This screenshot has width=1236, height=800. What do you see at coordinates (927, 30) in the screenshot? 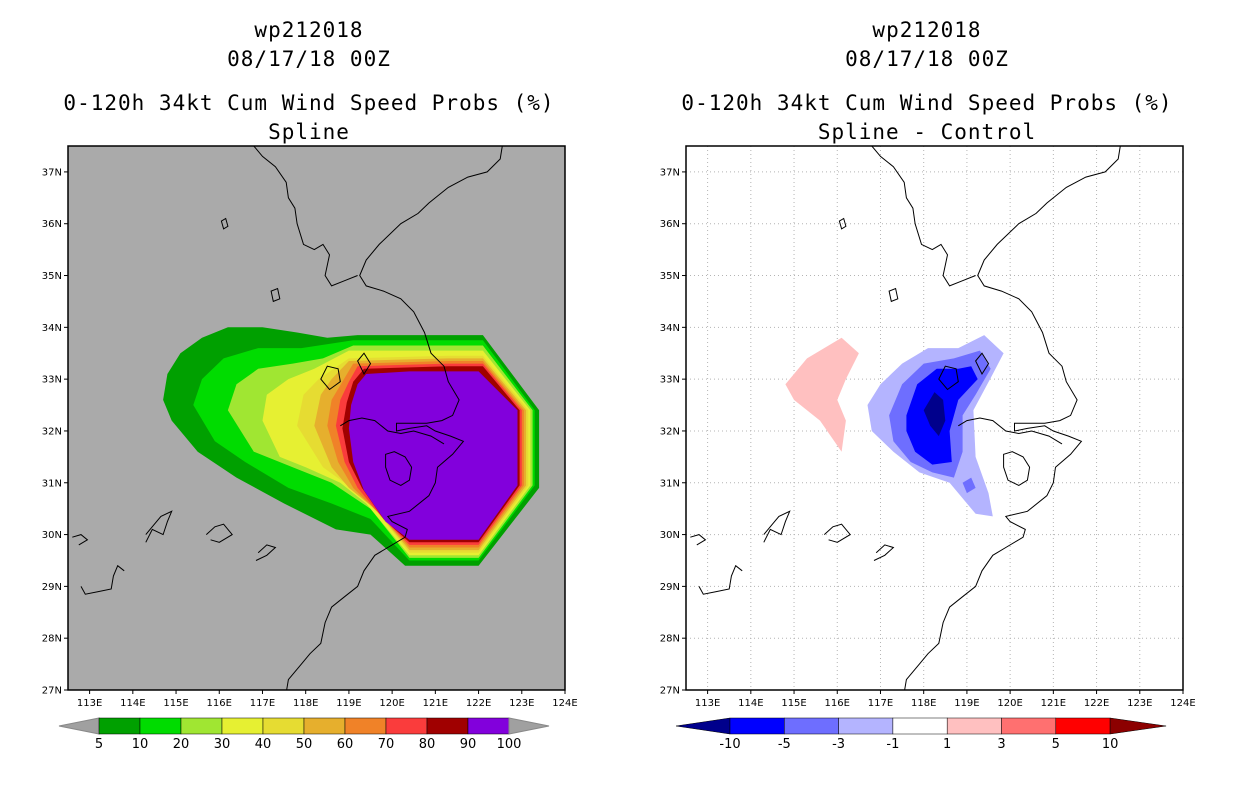
I see `storm-id: wp212018` at bounding box center [927, 30].